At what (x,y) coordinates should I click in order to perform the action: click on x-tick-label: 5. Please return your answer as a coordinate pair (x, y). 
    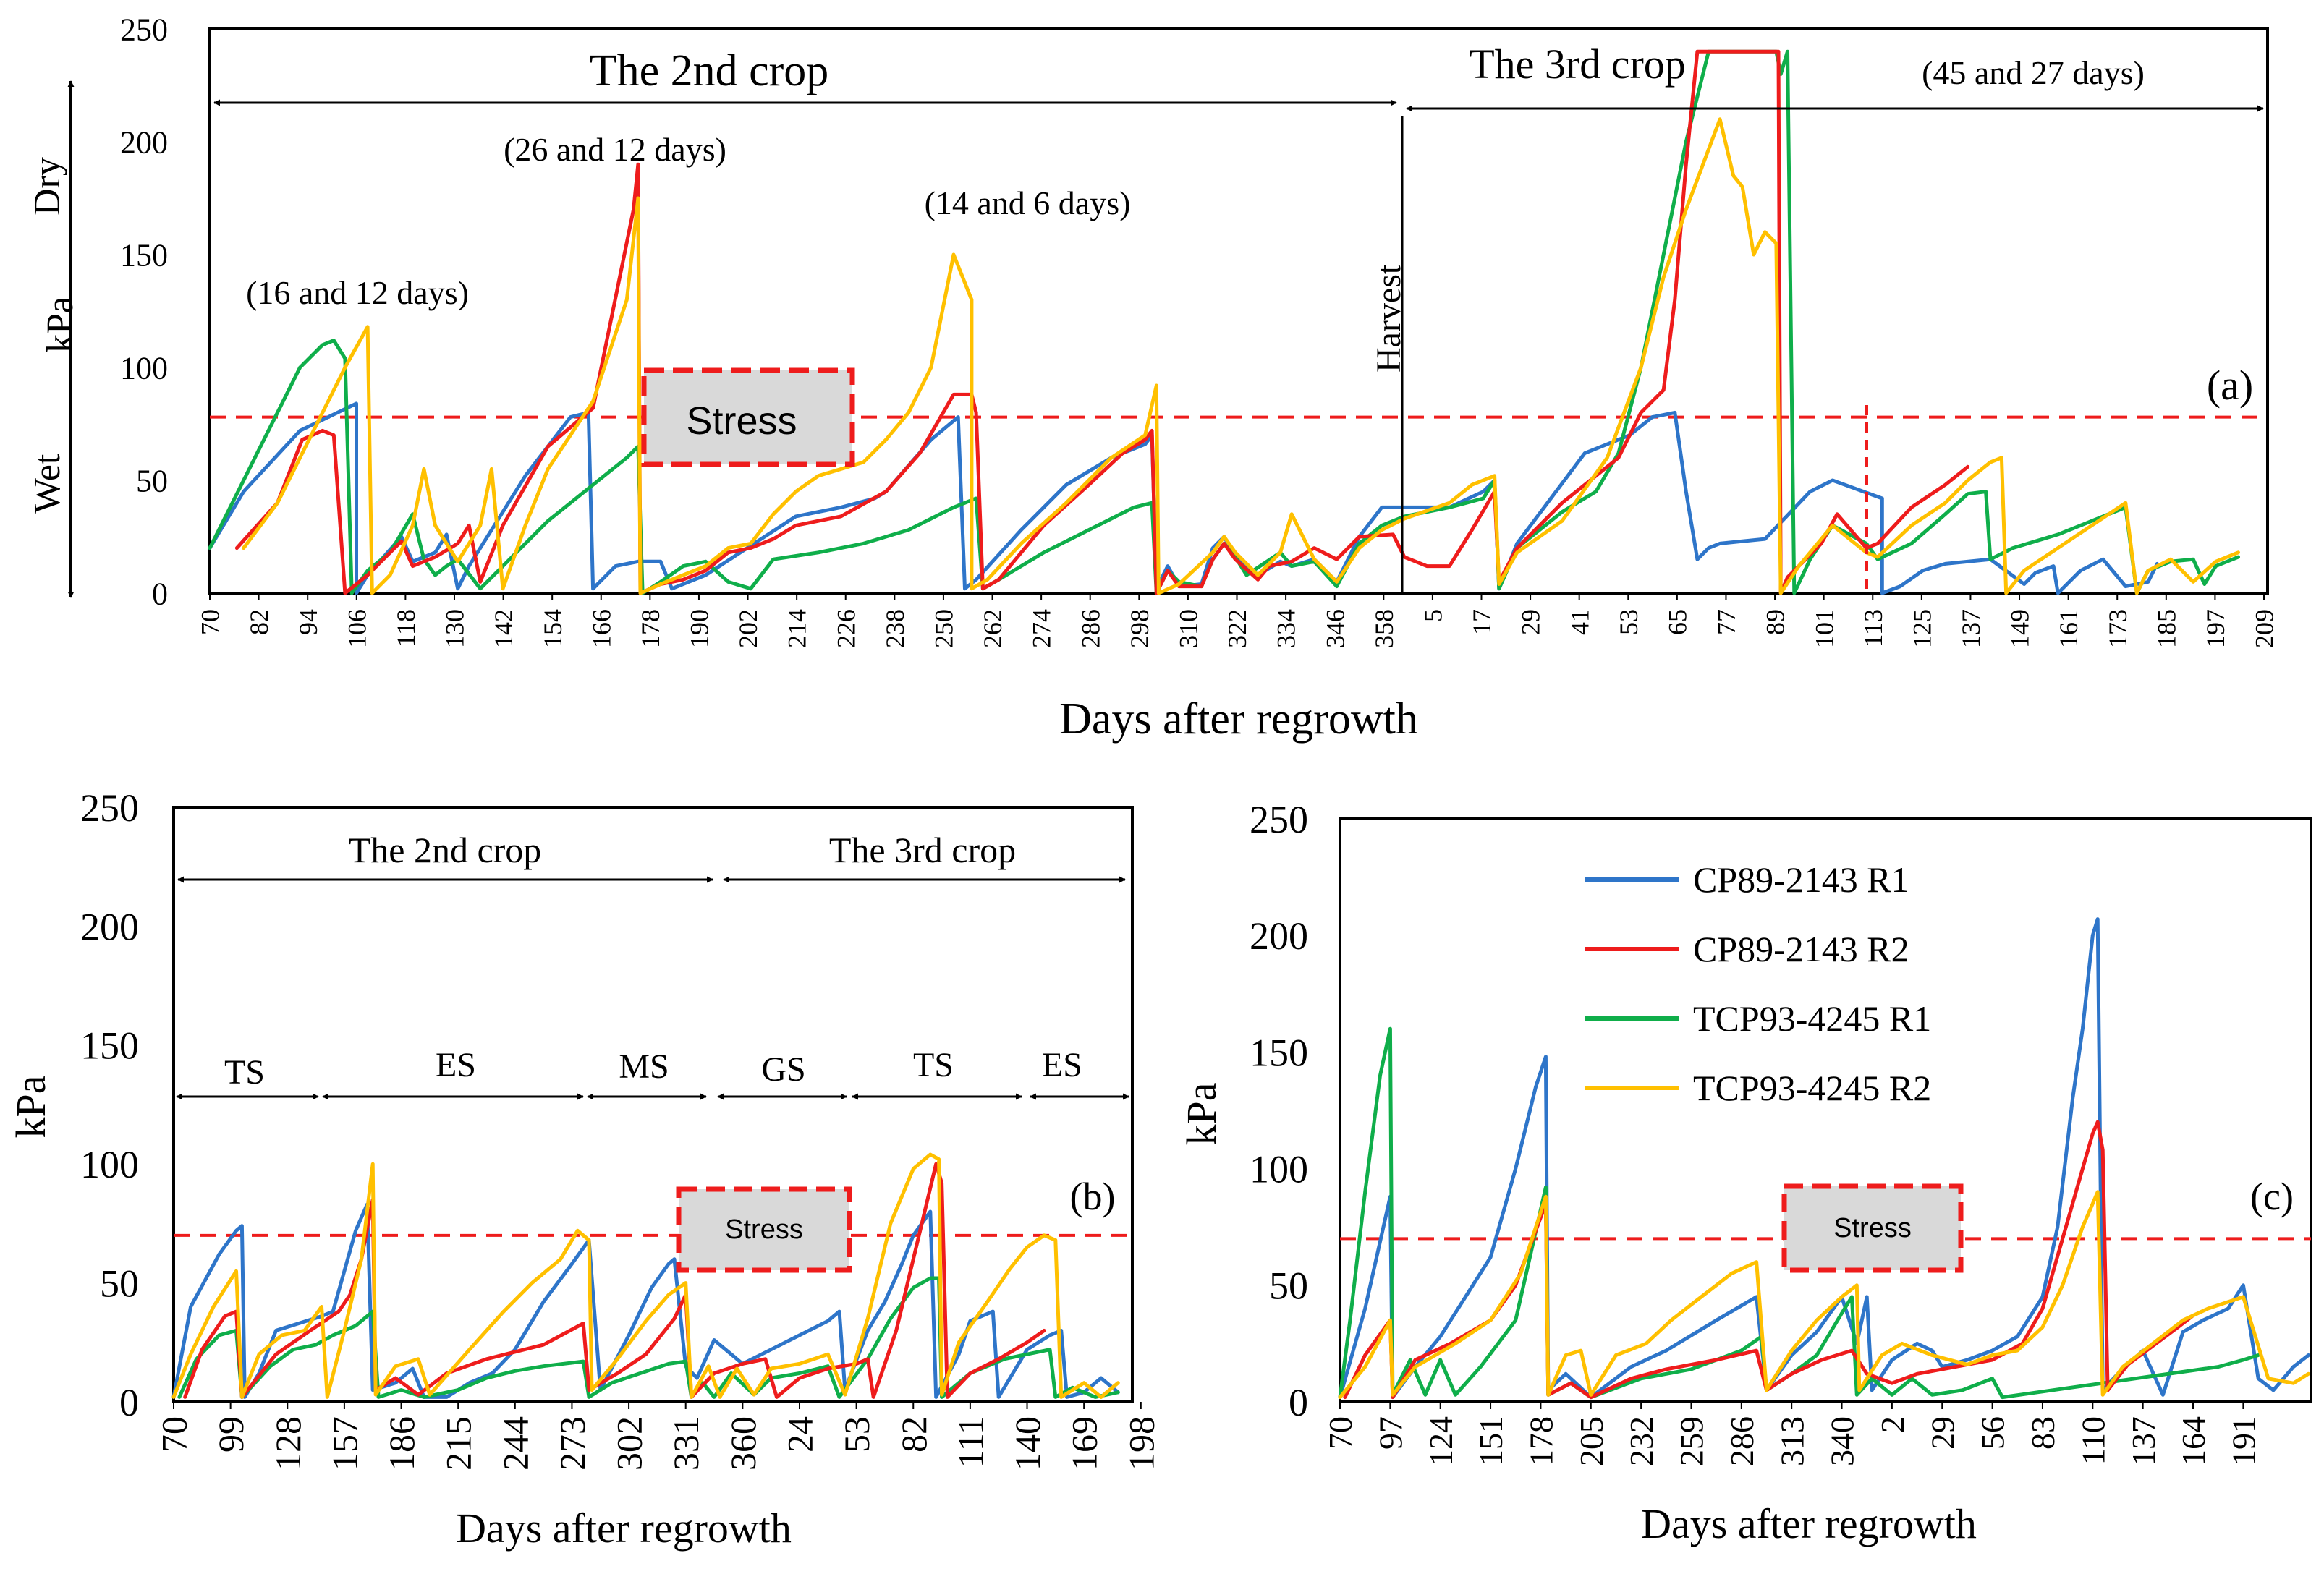
    Looking at the image, I should click on (1432, 616).